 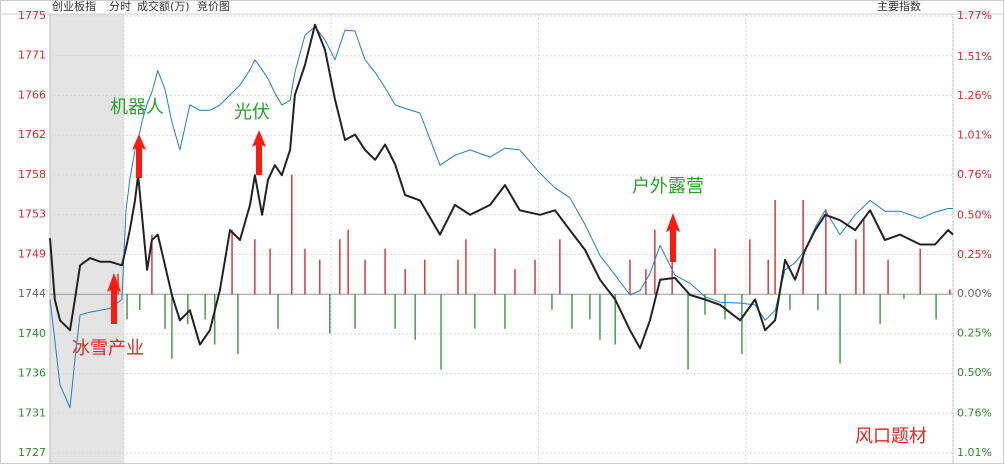 What do you see at coordinates (108, 348) in the screenshot?
I see `annotation: 冰雪产业` at bounding box center [108, 348].